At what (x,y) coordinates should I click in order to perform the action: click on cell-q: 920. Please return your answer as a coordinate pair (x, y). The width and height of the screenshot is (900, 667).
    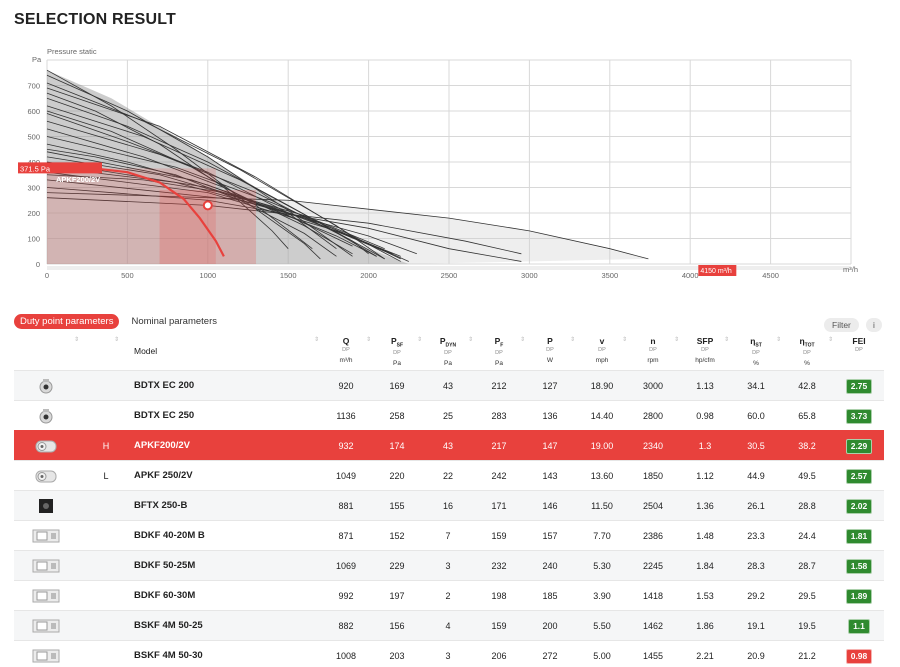
    Looking at the image, I should click on (346, 386).